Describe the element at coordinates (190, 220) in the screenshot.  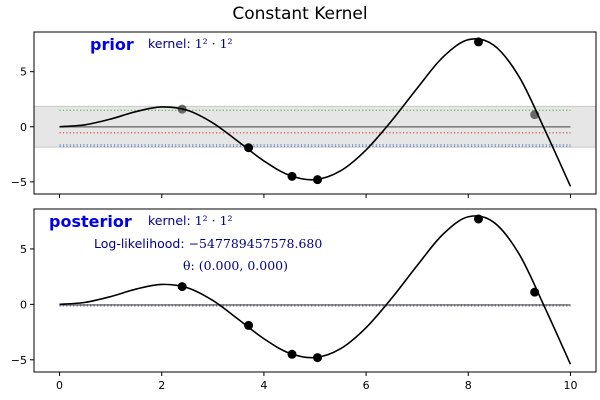
I see `posterior-kernel-text: kernel: 1² · 1²` at that location.